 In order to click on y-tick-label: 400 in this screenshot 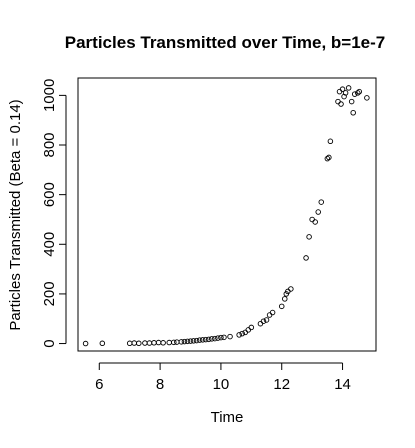, I will do `click(49, 244)`.